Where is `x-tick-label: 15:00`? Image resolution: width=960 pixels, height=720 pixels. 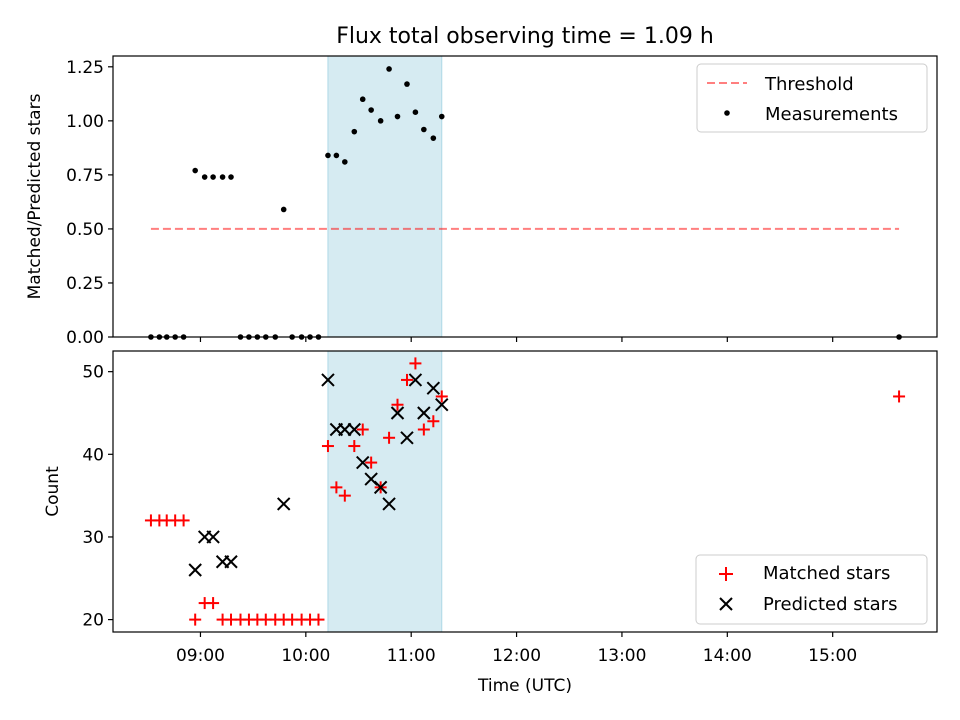
x-tick-label: 15:00 is located at coordinates (832, 656).